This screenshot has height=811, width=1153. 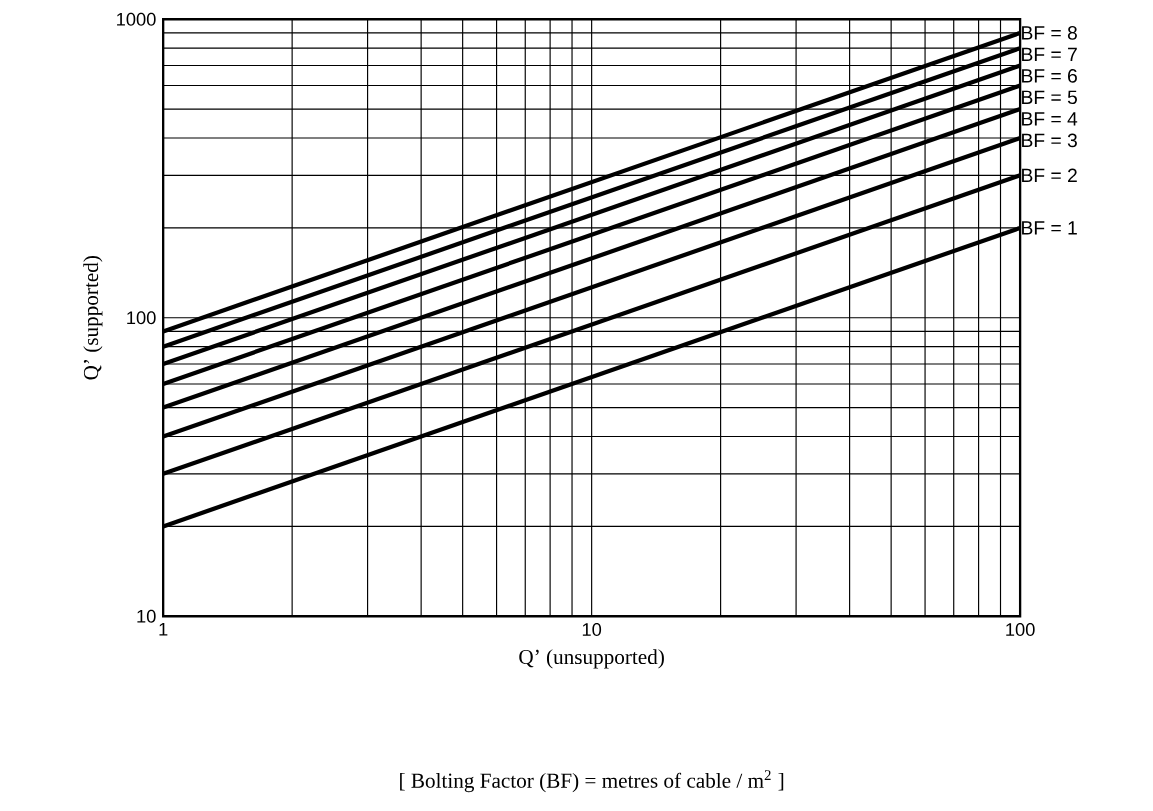 I want to click on y-axis-title: Q’ (supported), so click(x=93, y=318).